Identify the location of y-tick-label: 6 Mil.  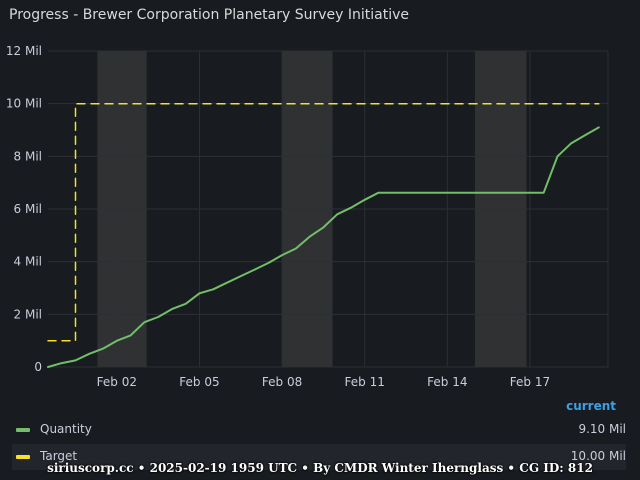
(28, 209).